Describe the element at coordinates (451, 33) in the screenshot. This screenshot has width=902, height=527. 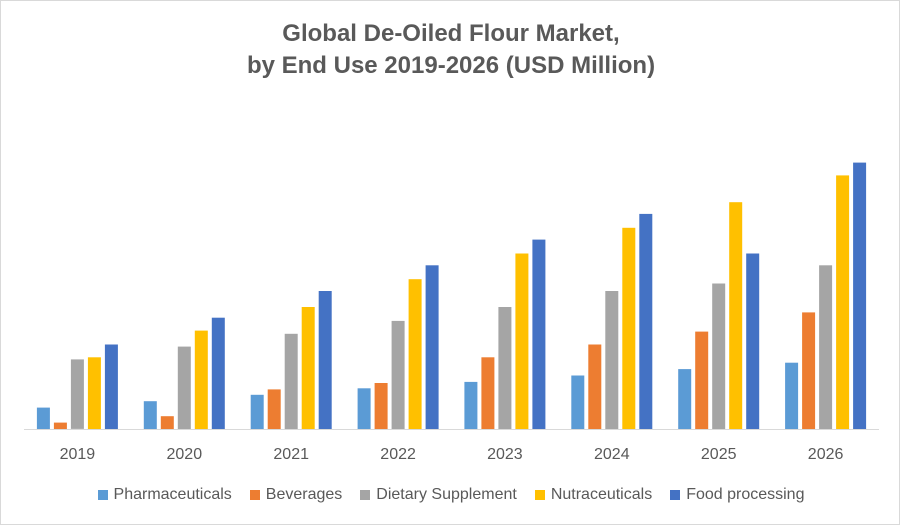
I see `chart-title-line-1: Global De-Oiled Flour Market,` at that location.